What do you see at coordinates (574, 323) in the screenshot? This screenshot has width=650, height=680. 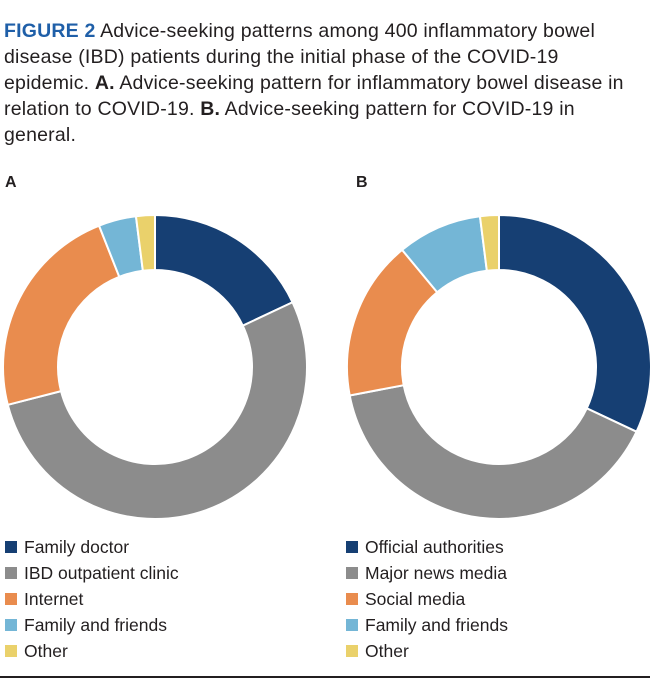 I see `donut-slice-official-authorities` at bounding box center [574, 323].